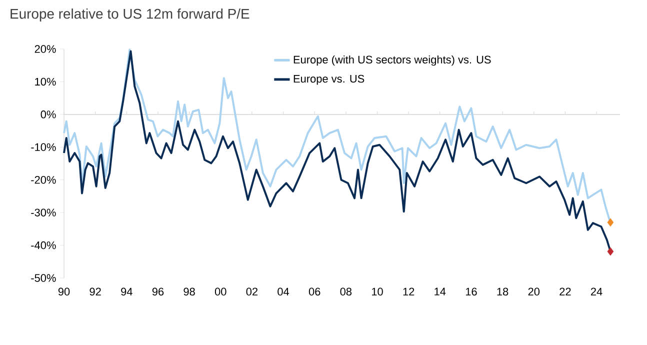 The width and height of the screenshot is (647, 345). I want to click on x-tick-label: 98, so click(189, 292).